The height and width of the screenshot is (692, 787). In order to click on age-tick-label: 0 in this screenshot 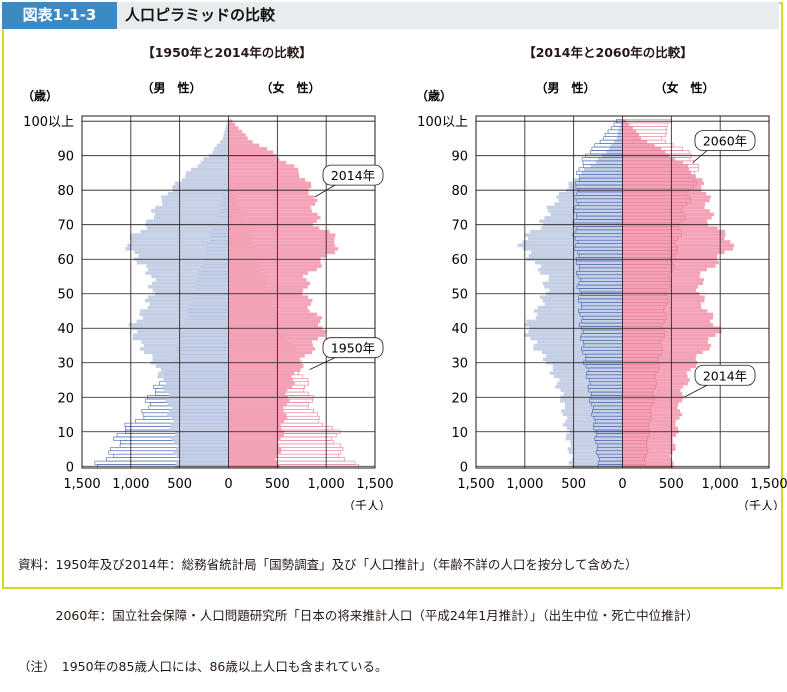, I will do `click(464, 467)`.